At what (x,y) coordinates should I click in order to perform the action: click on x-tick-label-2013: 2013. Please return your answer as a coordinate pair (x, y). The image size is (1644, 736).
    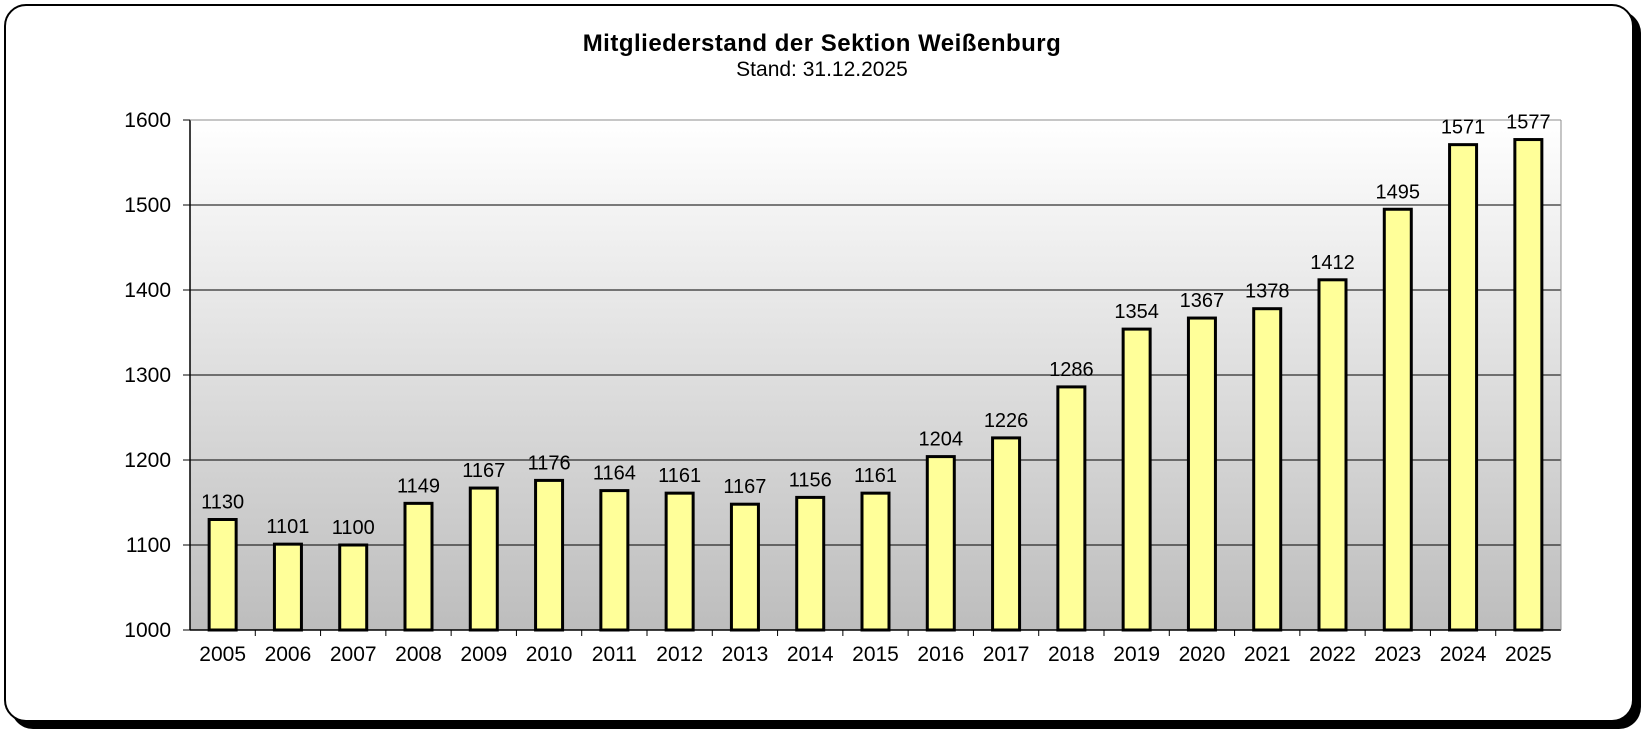
    Looking at the image, I should click on (745, 654).